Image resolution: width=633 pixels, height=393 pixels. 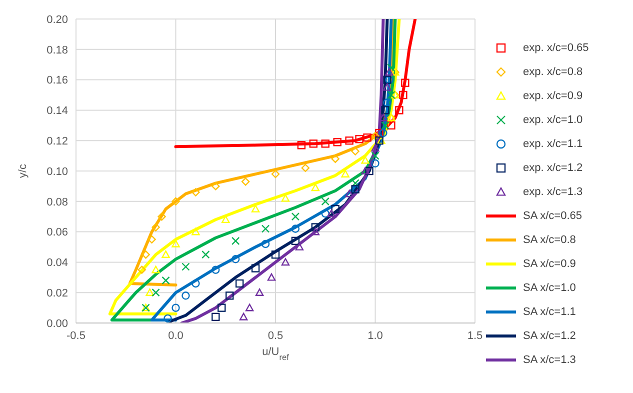 I want to click on legend-label: exp. x/c=1.0, so click(x=553, y=120).